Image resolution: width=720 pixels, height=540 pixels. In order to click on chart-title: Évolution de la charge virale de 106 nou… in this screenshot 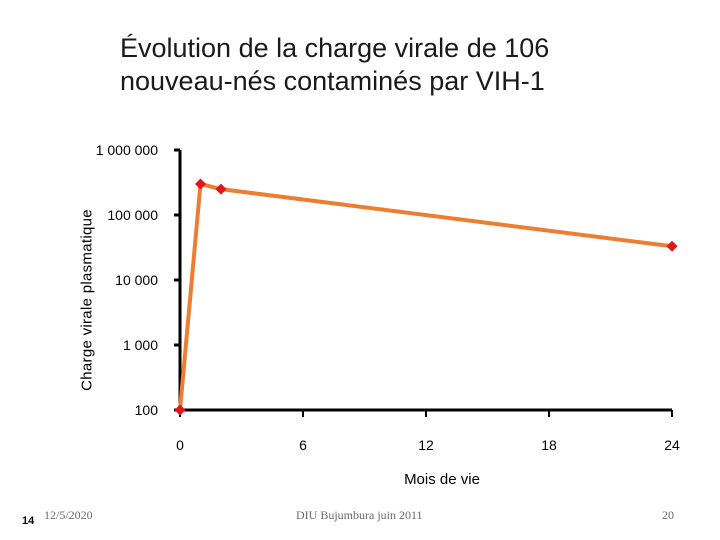, I will do `click(360, 65)`.